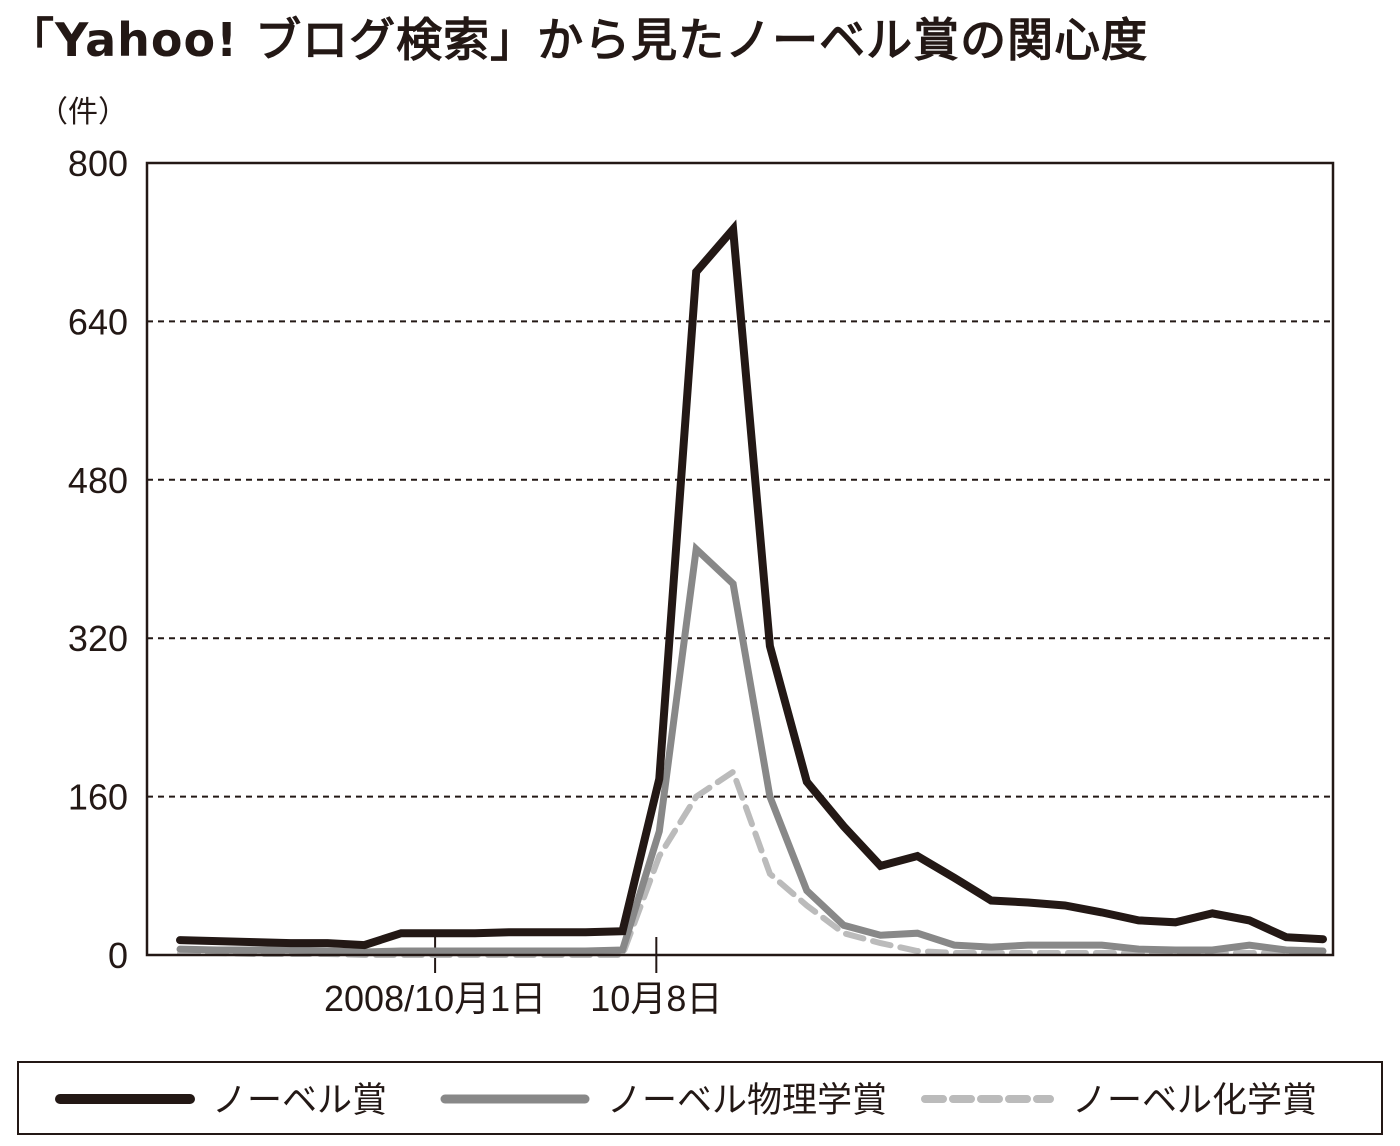 This screenshot has height=1146, width=1400. Describe the element at coordinates (578, 40) in the screenshot. I see `chart-title: 「Yahoo! ブログ検索」から見たノーベル賞の関心度` at that location.